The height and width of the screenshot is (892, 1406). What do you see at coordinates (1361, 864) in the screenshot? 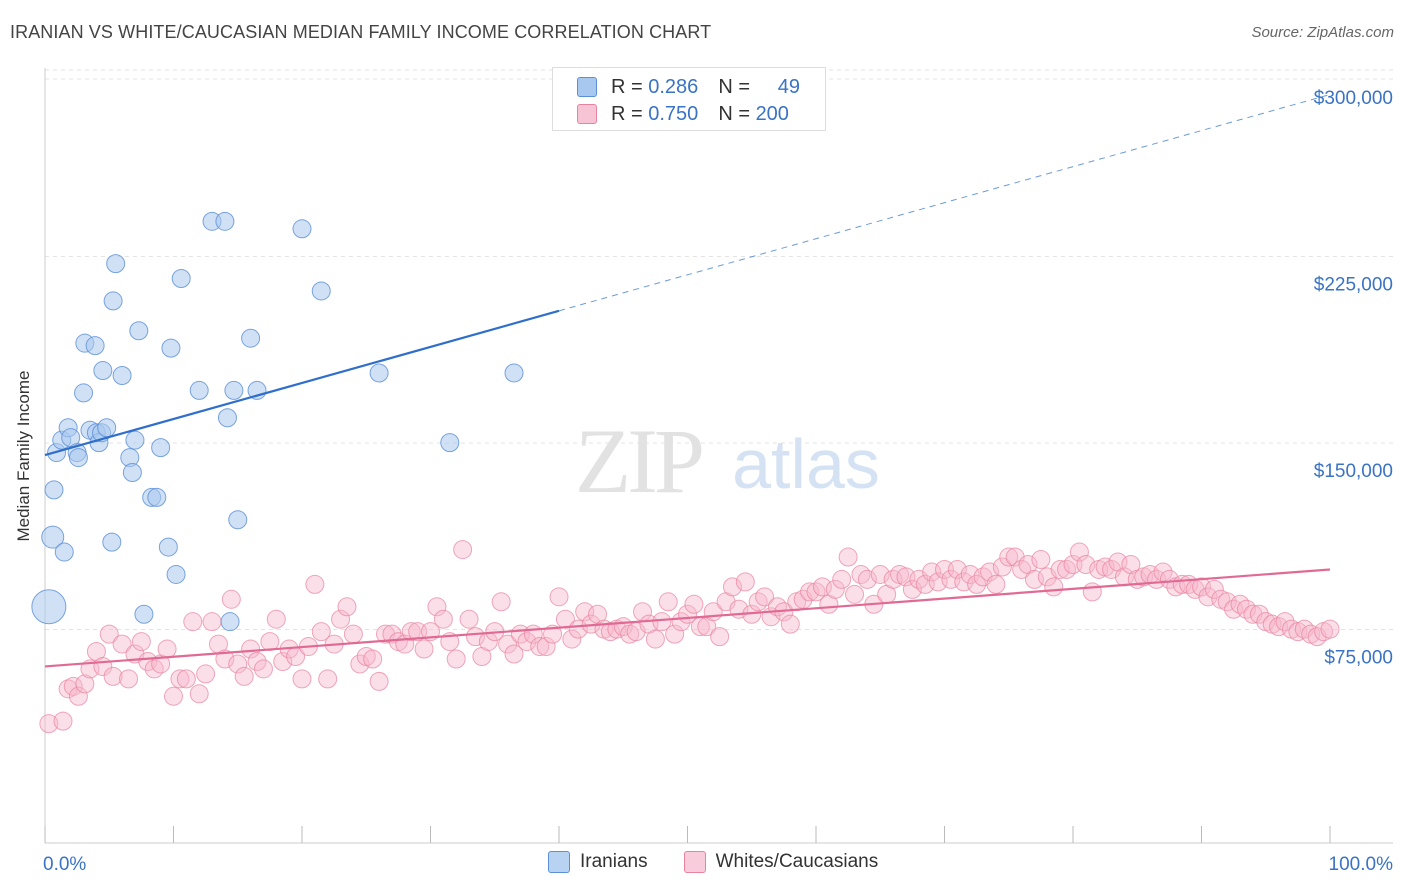
I see `x-tick-label: 100.0%` at bounding box center [1361, 864].